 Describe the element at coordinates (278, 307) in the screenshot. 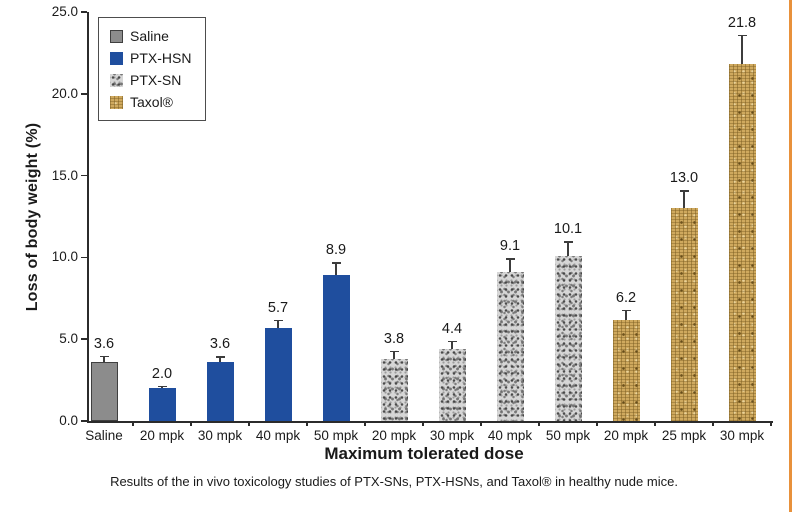

I see `bar-value-label: 5.7` at that location.